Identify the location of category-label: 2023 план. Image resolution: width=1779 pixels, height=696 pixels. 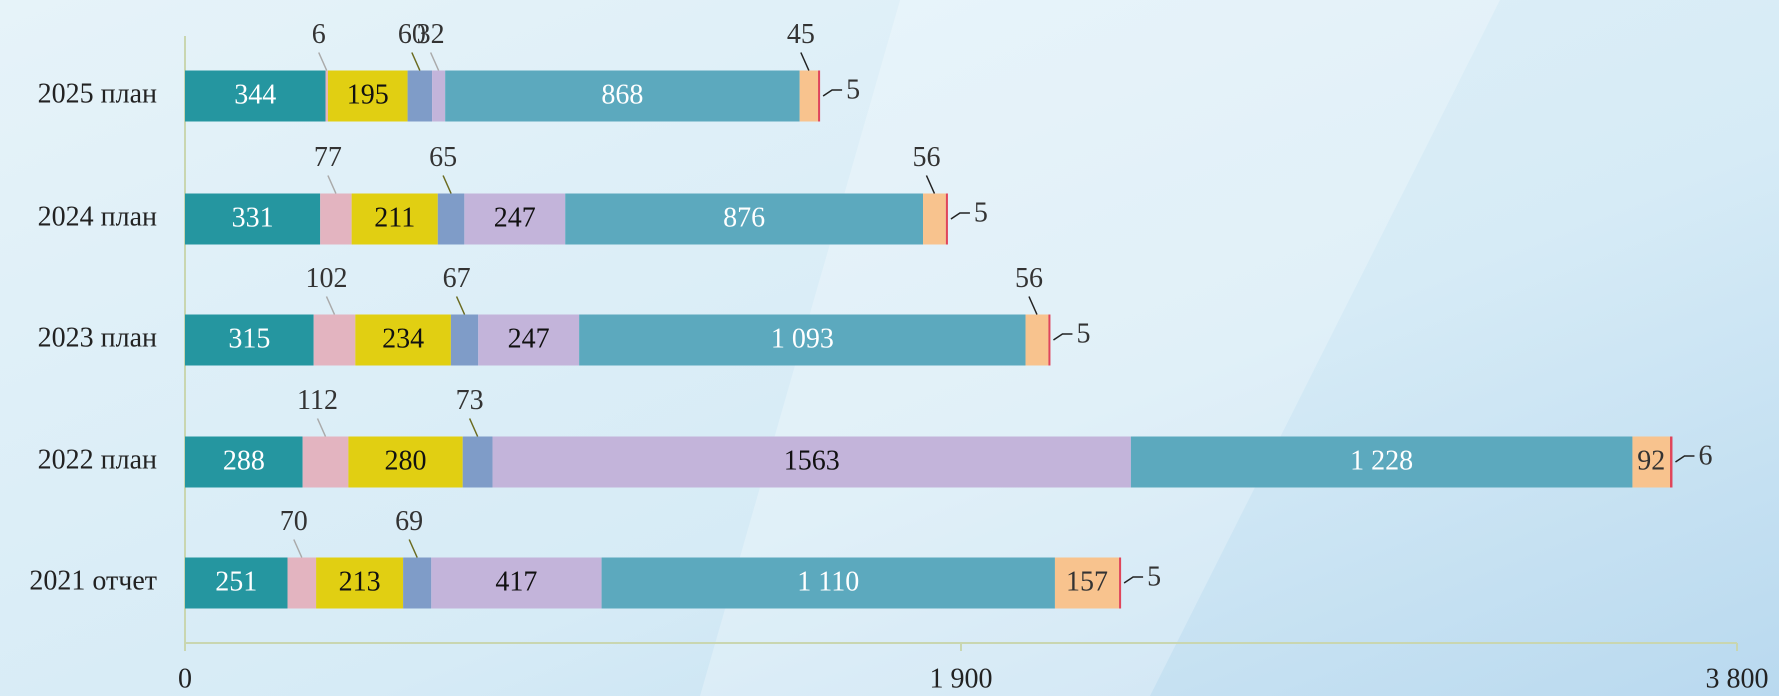
(97, 337).